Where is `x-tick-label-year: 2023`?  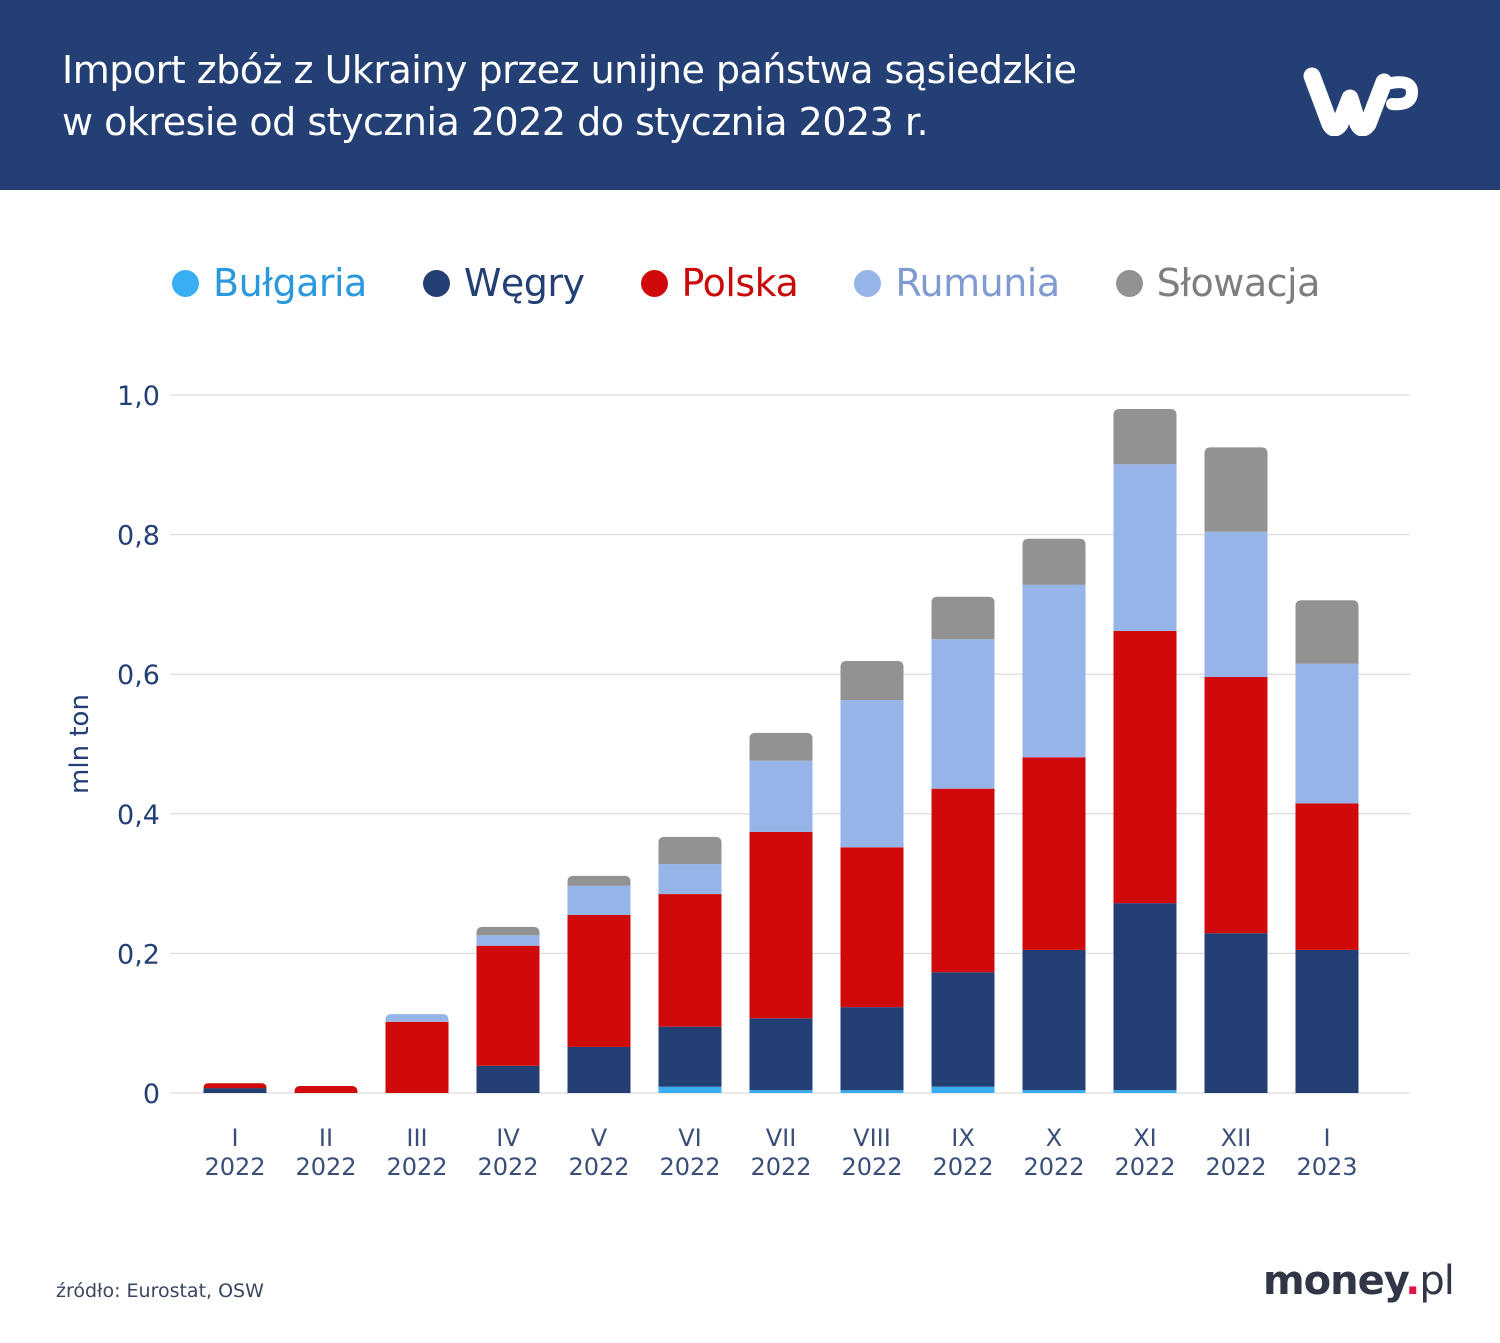
x-tick-label-year: 2023 is located at coordinates (1326, 1167).